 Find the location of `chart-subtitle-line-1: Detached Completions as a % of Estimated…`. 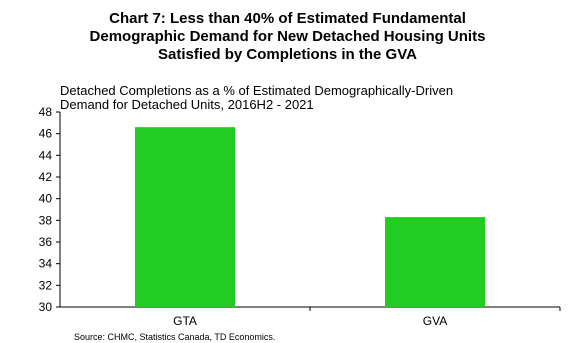

chart-subtitle-line-1: Detached Completions as a % of Estimated… is located at coordinates (257, 90).